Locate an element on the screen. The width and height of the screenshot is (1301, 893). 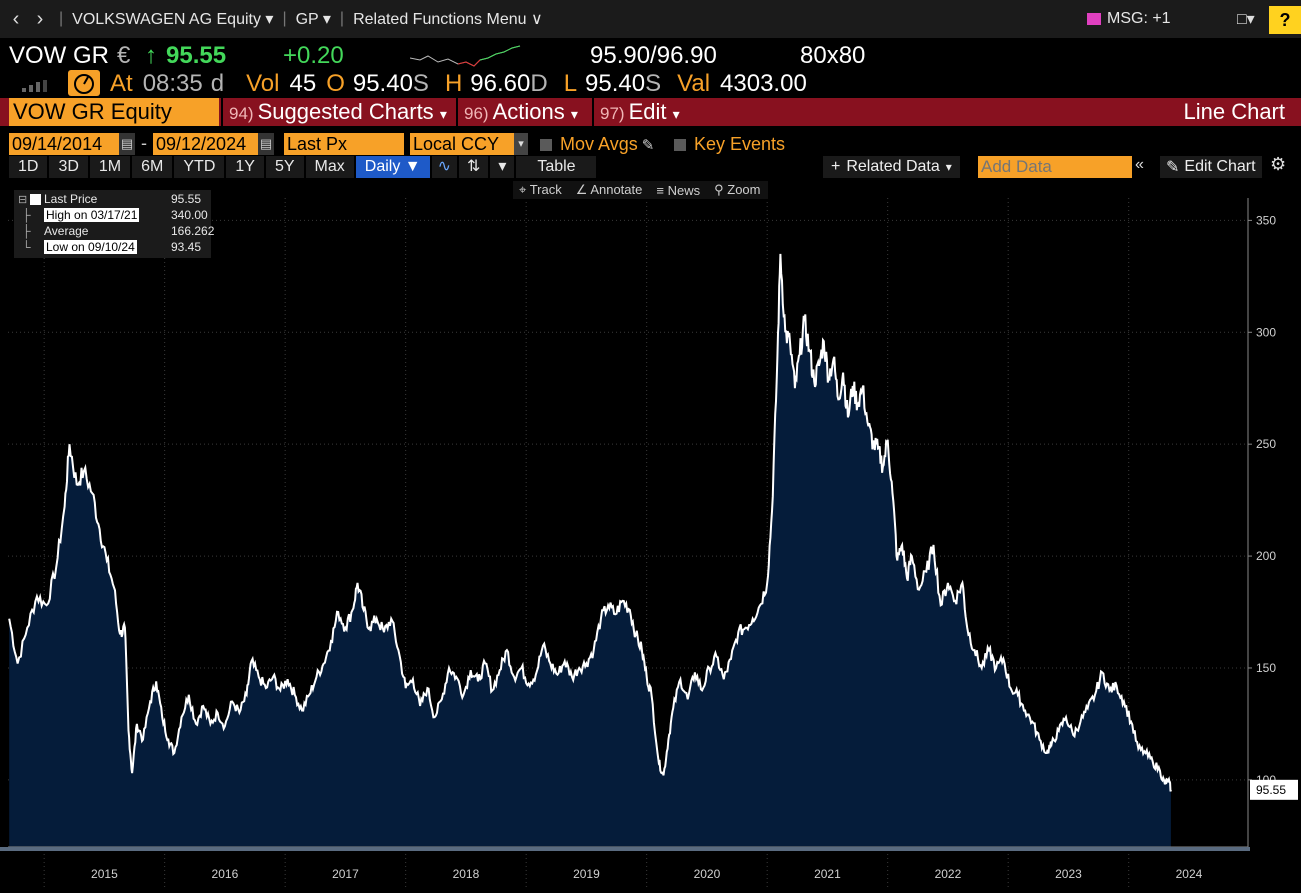
intraday-sparkline is located at coordinates (465, 56).